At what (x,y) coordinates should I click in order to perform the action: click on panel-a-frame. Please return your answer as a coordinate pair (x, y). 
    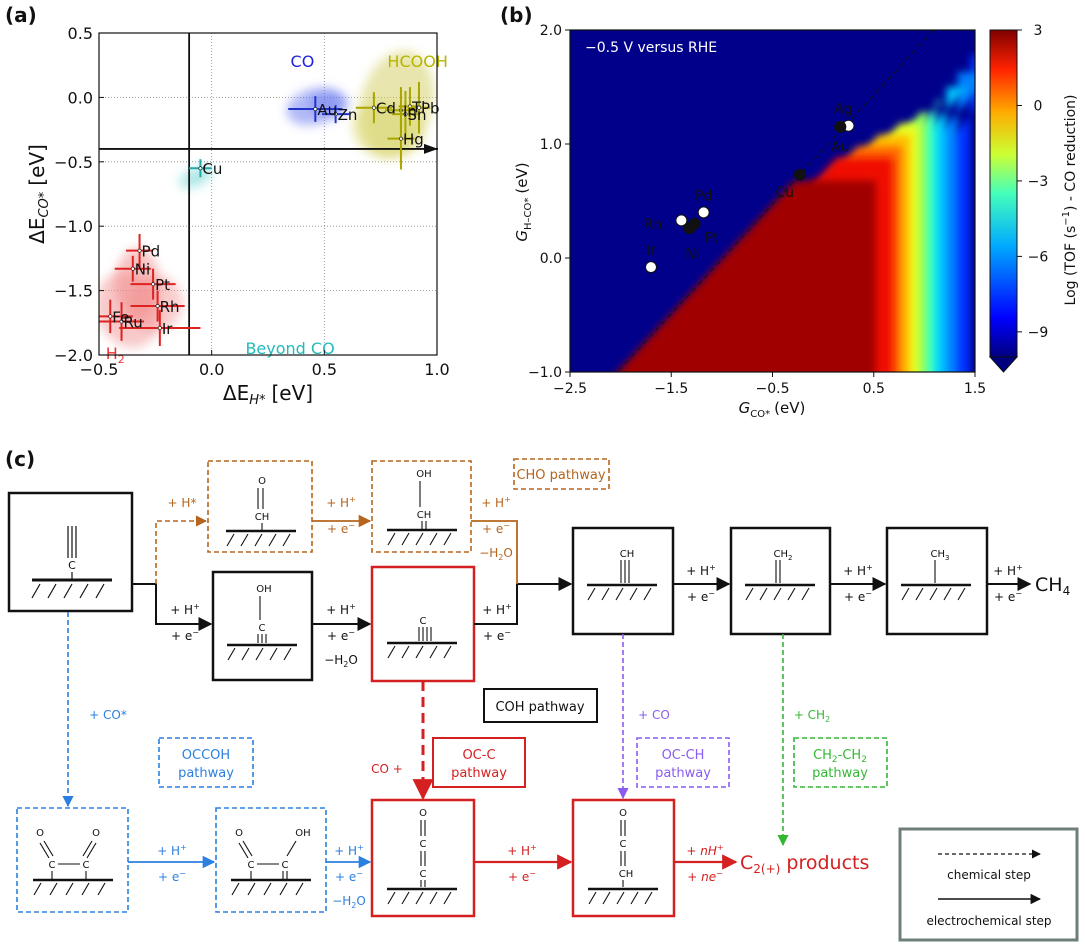
    Looking at the image, I should click on (268, 194).